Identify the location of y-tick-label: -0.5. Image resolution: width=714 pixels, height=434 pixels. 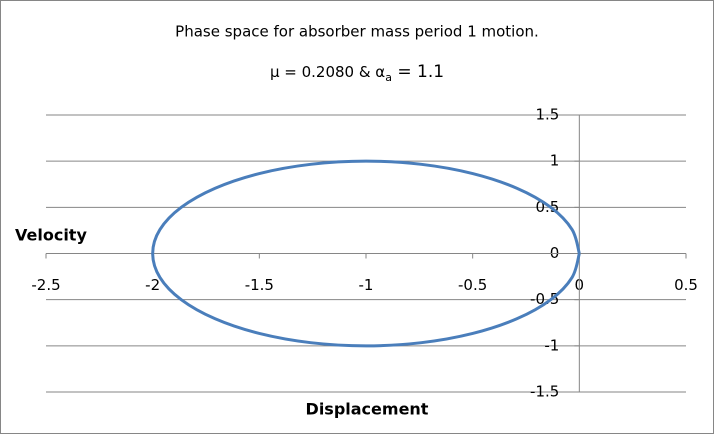
(544, 299).